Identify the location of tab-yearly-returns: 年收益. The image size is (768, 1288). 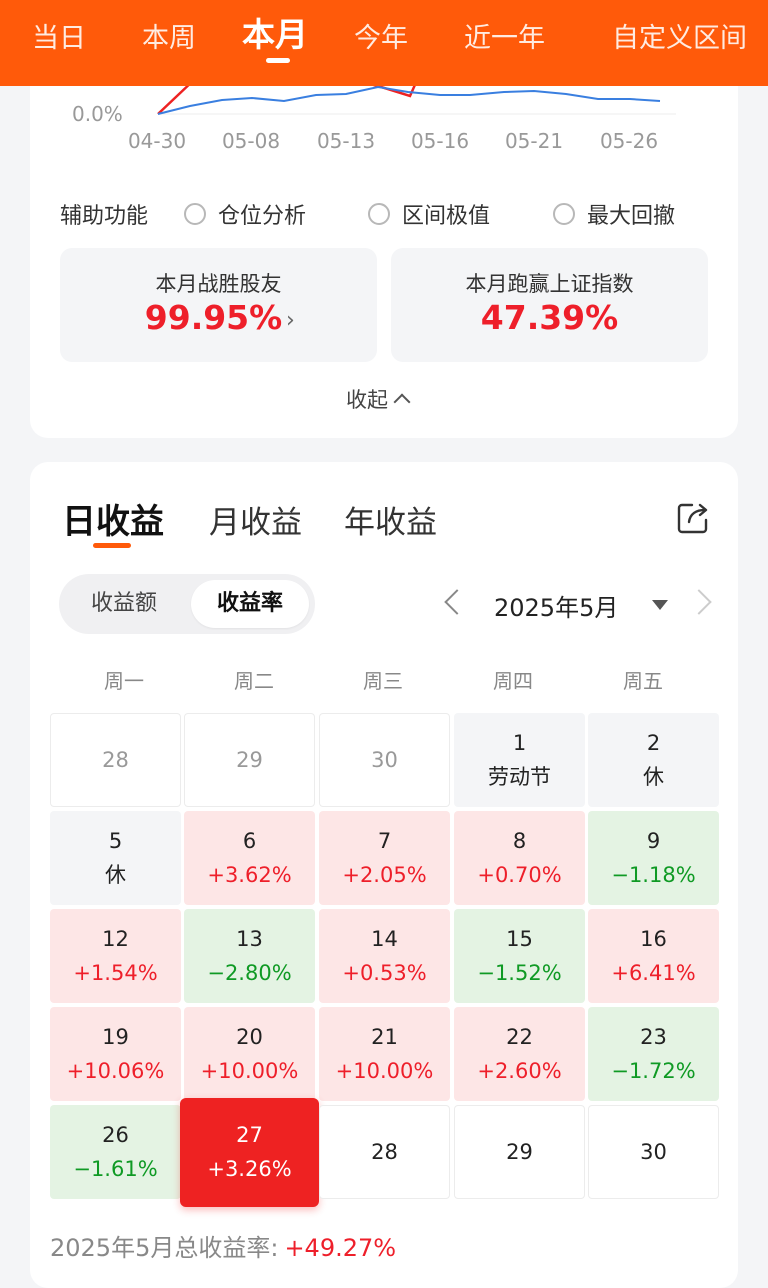
(390, 523).